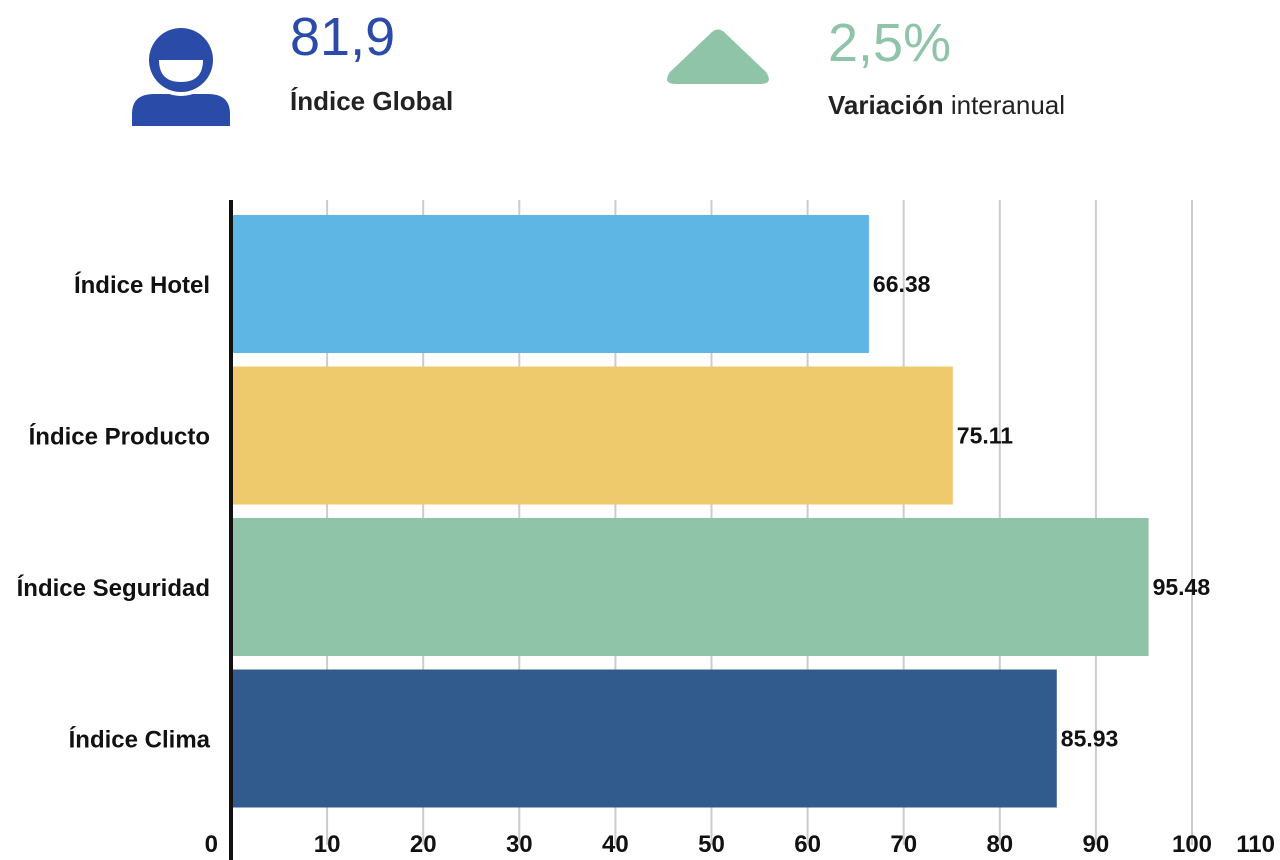  Describe the element at coordinates (1090, 739) in the screenshot. I see `value-label: 85.93` at that location.